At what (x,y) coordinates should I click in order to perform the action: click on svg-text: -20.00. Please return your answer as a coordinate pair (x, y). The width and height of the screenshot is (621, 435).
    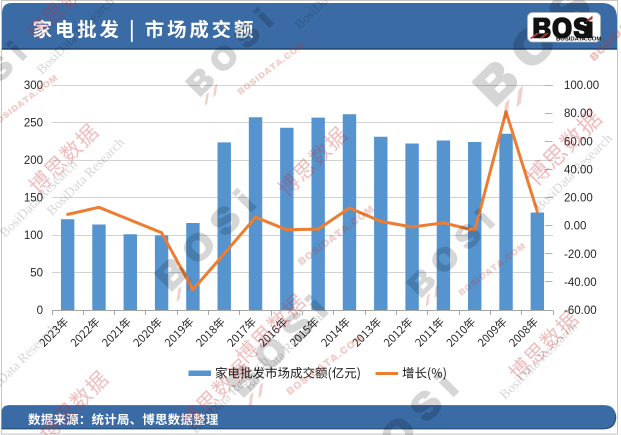
    Looking at the image, I should click on (580, 255).